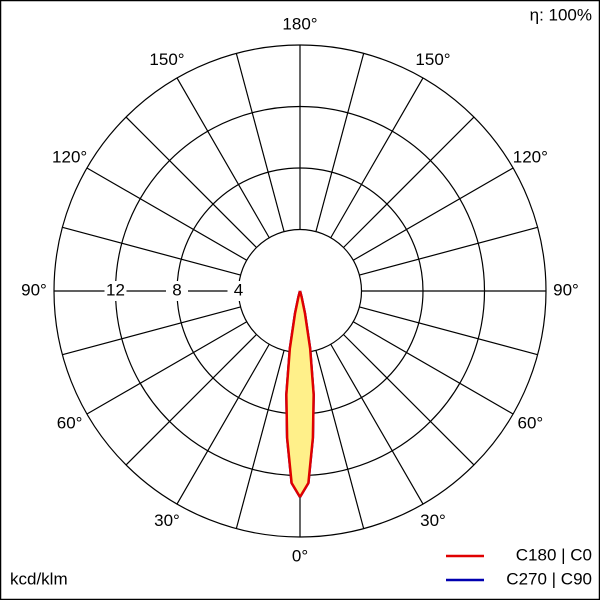 This screenshot has width=600, height=600. What do you see at coordinates (299, 23) in the screenshot?
I see `angle-tick-label: 180°` at bounding box center [299, 23].